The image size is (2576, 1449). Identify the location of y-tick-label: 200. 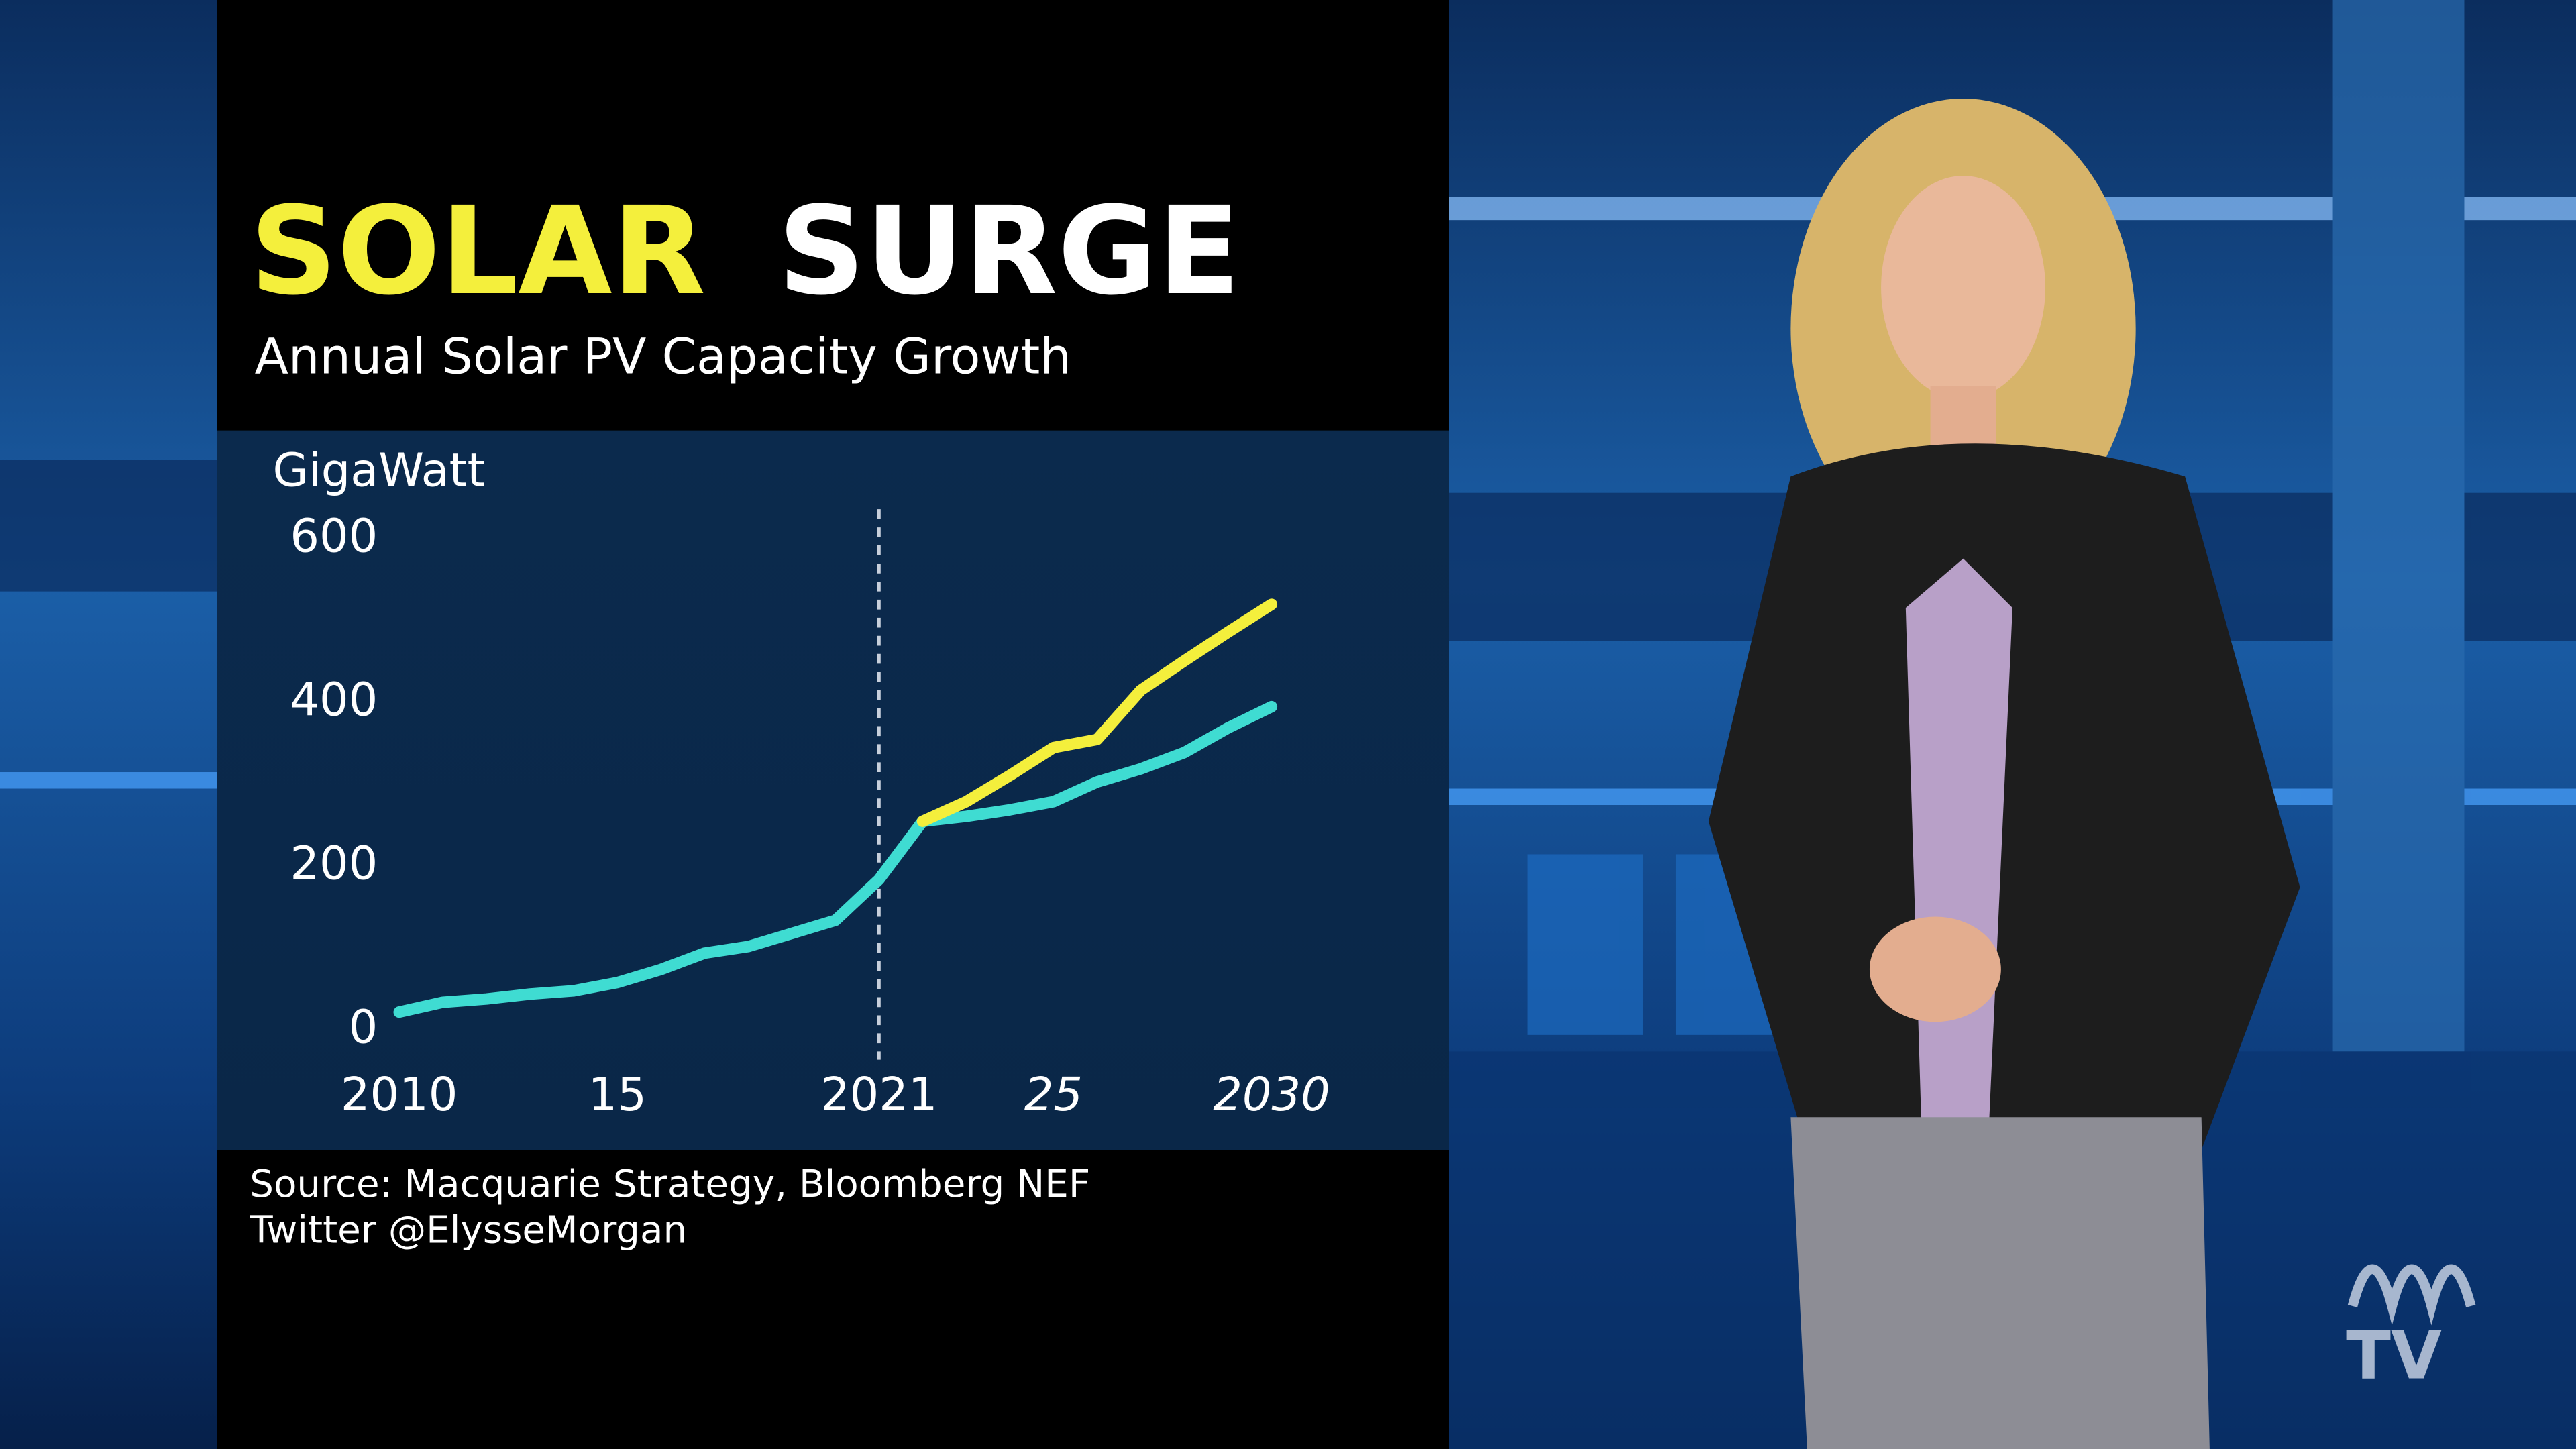
(334, 863).